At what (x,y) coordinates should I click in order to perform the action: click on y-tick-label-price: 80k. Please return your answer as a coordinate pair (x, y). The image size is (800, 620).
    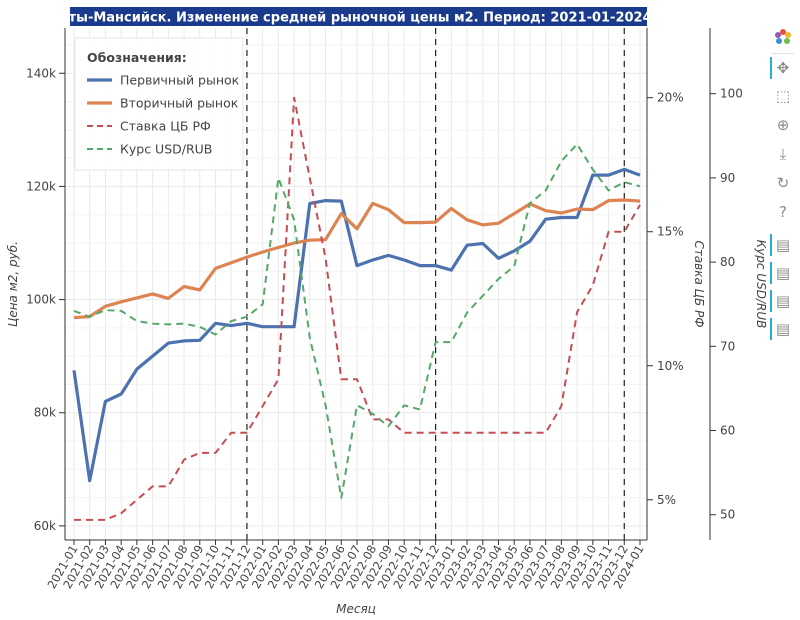
    Looking at the image, I should click on (45, 413).